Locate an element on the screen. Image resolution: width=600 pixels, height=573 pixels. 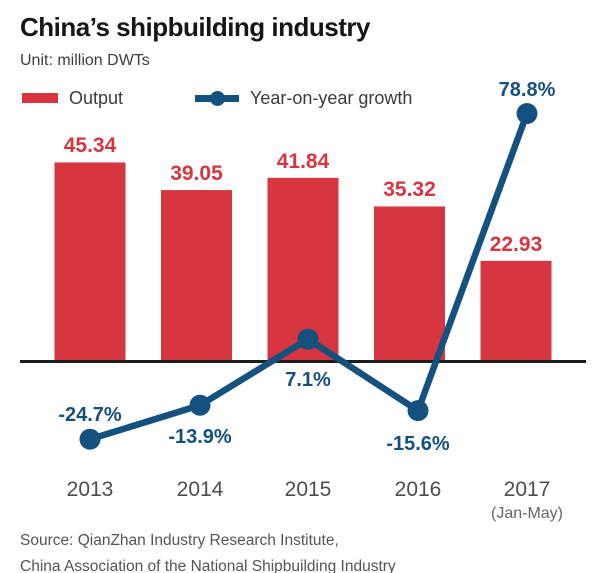
growth-point-2013 is located at coordinates (90, 439).